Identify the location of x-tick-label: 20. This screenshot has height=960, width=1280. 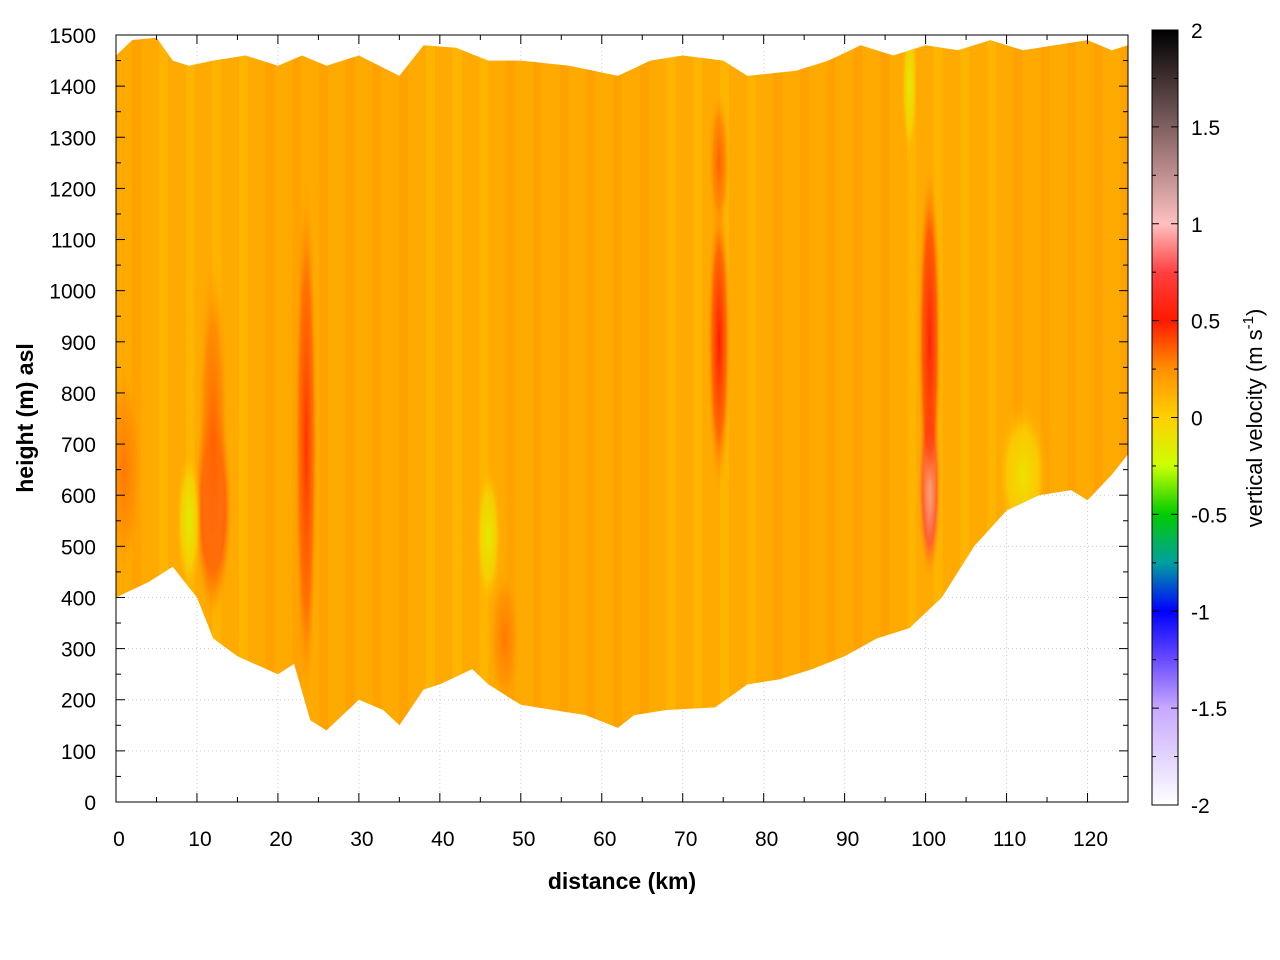
(280, 839).